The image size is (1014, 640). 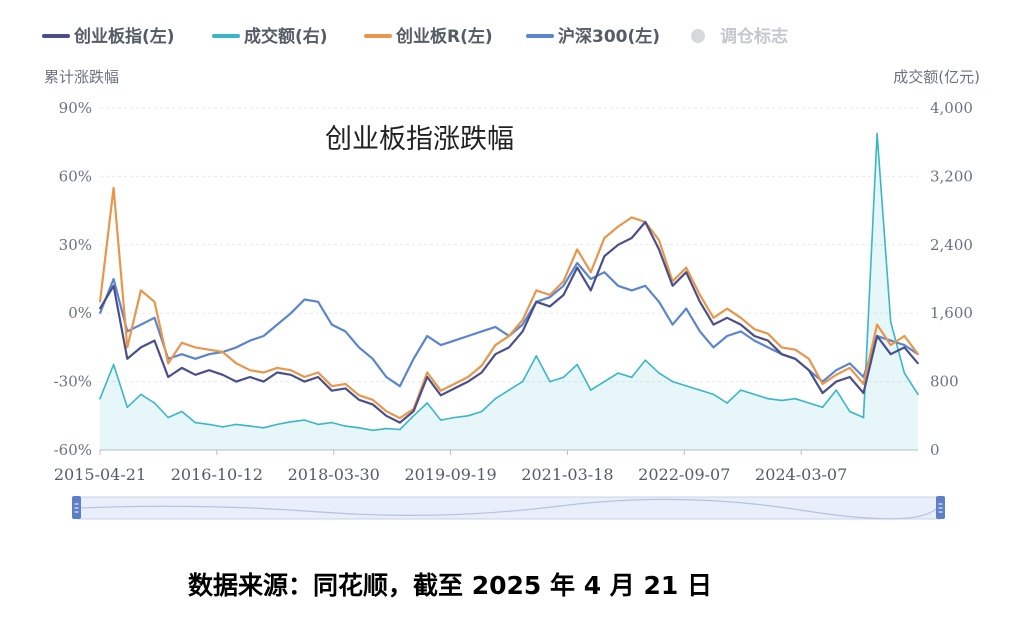 What do you see at coordinates (567, 474) in the screenshot?
I see `x-tick-label: 2021-03-18` at bounding box center [567, 474].